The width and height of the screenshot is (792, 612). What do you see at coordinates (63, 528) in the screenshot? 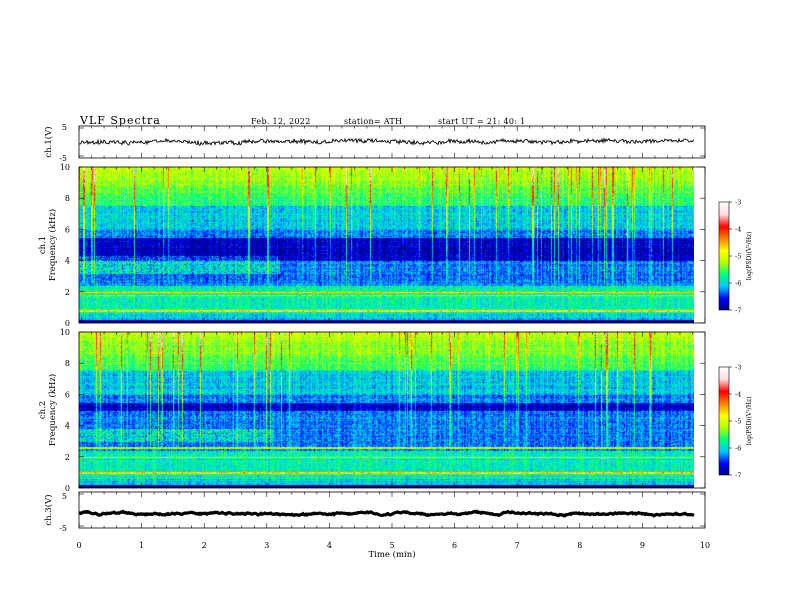
I see `ch3-ytick-bottom: -5` at bounding box center [63, 528].